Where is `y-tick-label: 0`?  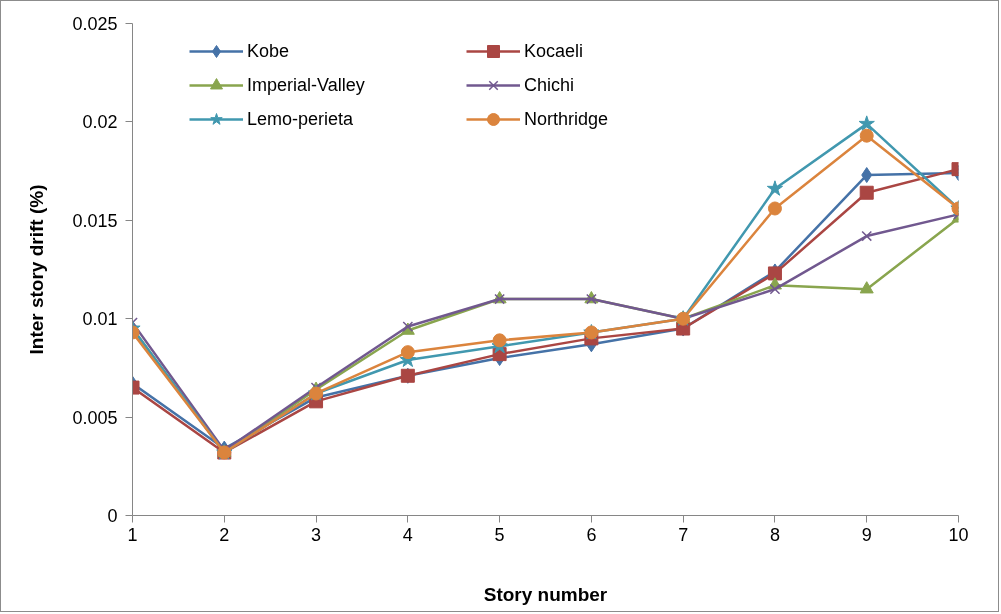 y-tick-label: 0 is located at coordinates (112, 516).